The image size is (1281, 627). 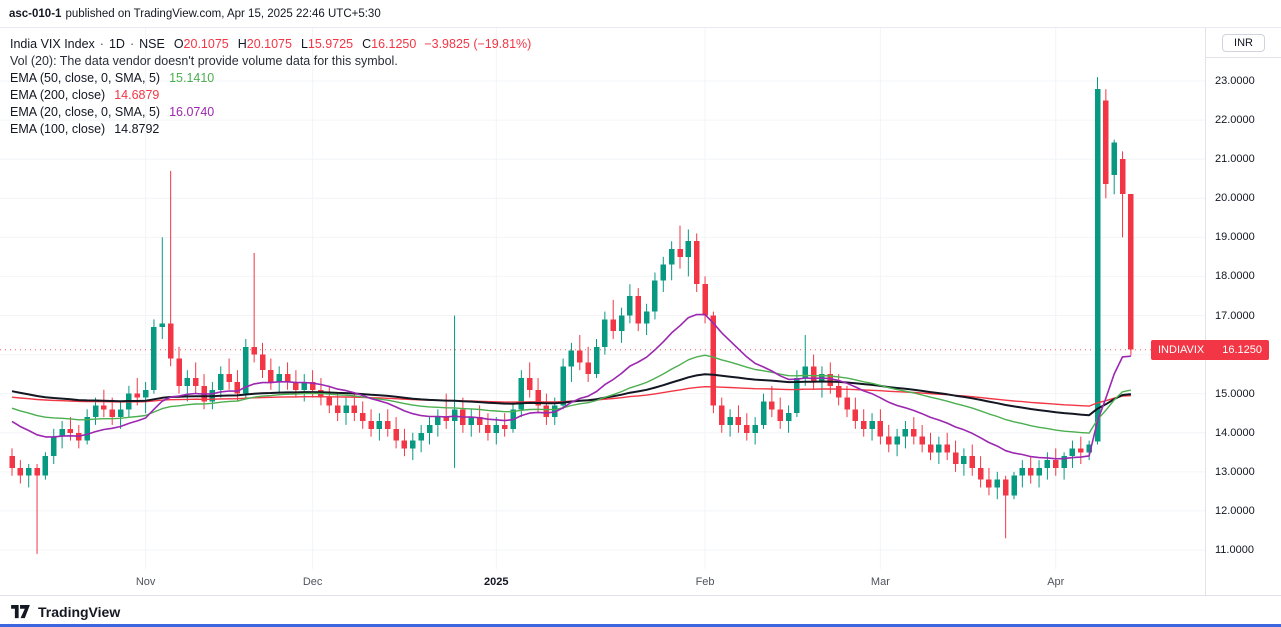 I want to click on price-axis-label: 22.0000, so click(x=1235, y=120).